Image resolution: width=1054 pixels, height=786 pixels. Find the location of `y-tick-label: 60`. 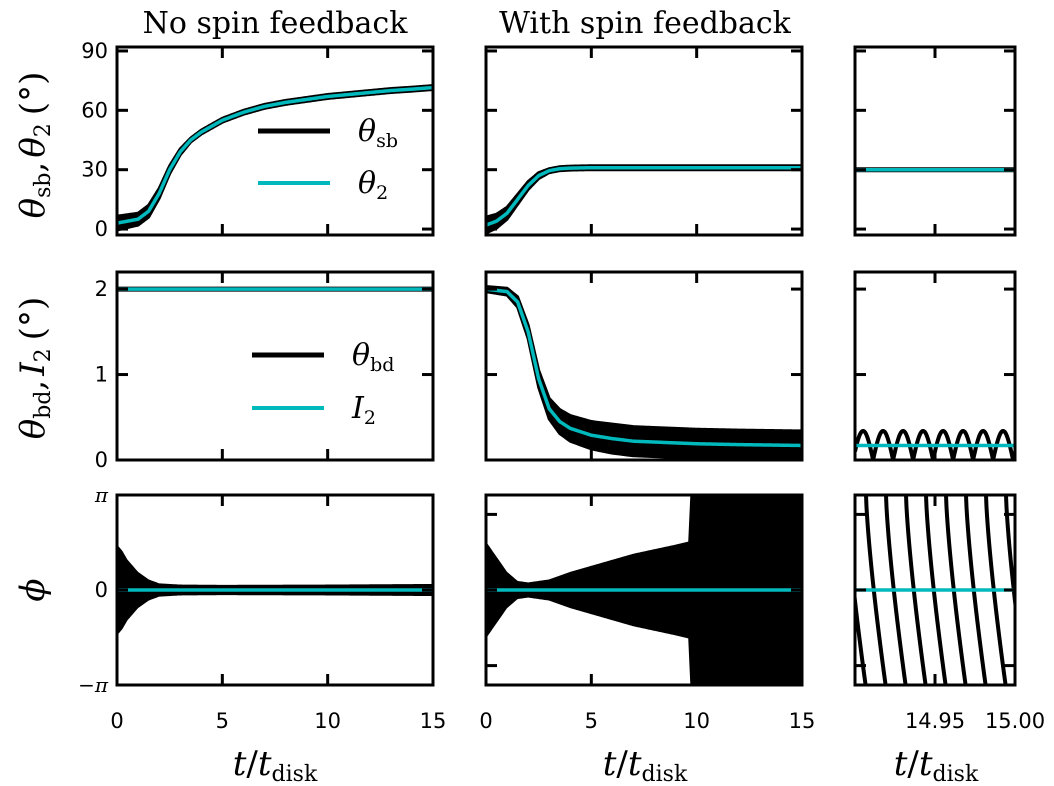

y-tick-label: 60 is located at coordinates (94, 110).